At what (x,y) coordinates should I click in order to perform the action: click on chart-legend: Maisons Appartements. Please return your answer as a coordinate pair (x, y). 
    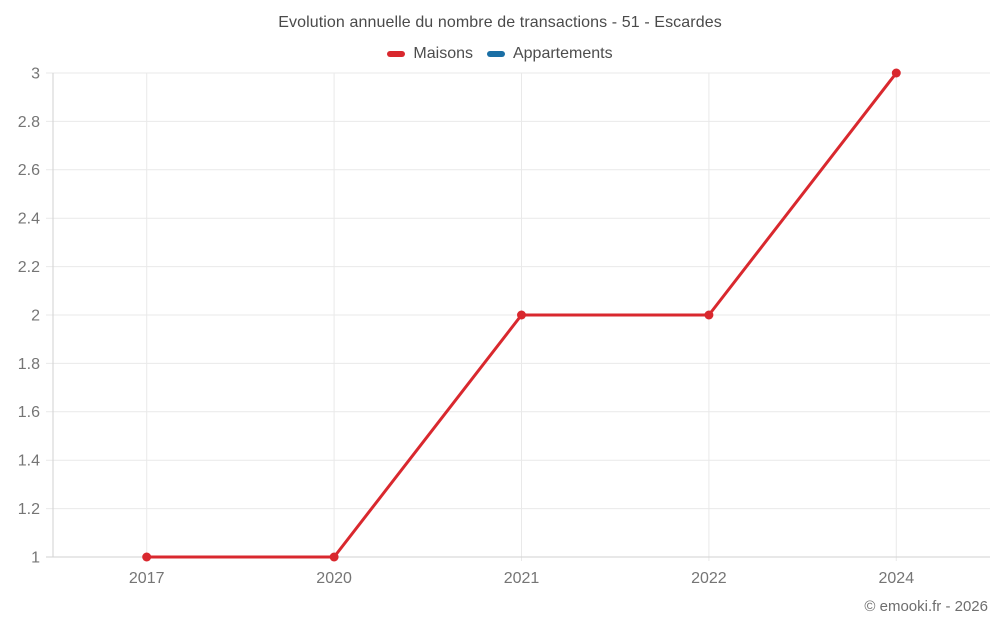
    Looking at the image, I should click on (500, 54).